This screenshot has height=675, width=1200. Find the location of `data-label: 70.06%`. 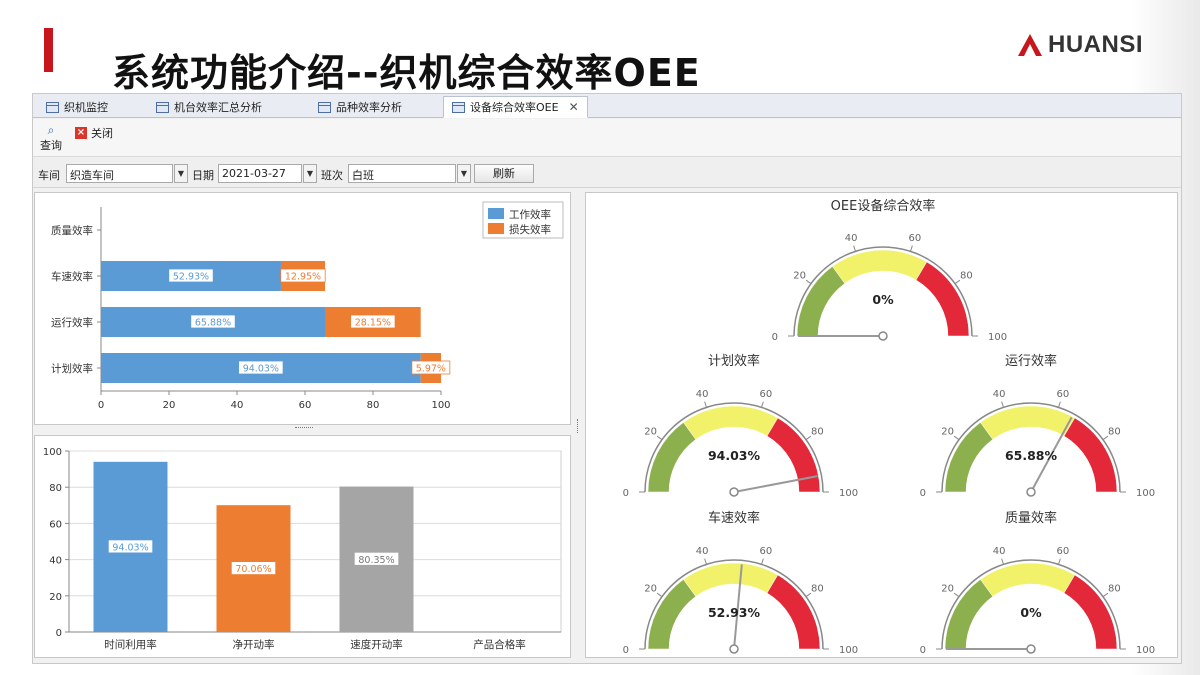

data-label: 70.06% is located at coordinates (253, 569).